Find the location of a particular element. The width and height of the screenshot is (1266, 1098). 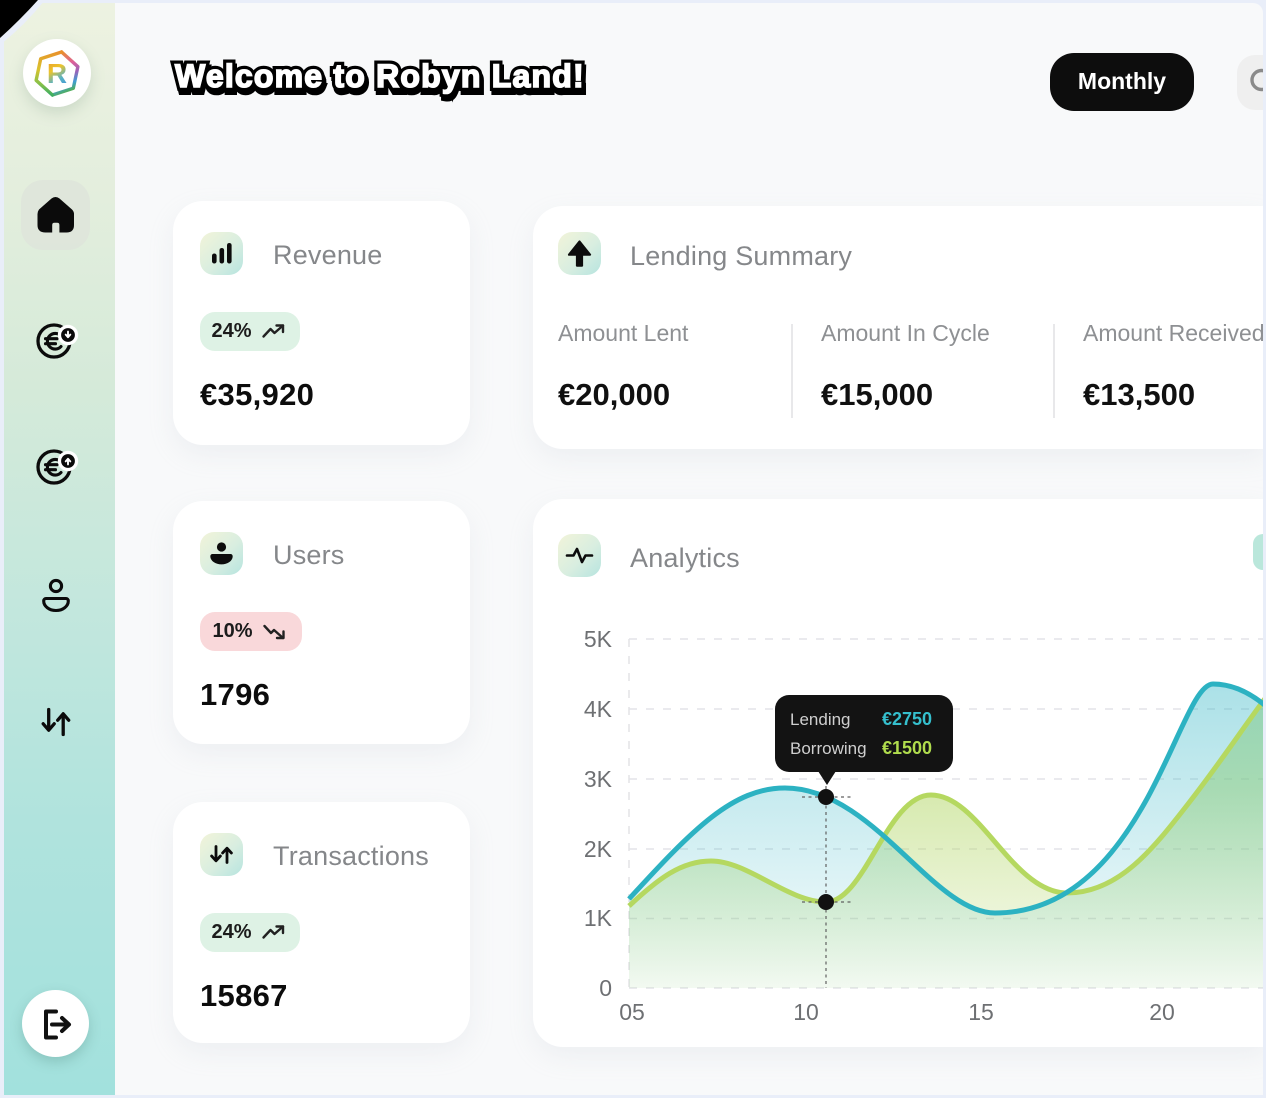

svg-text: R is located at coordinates (57, 73).